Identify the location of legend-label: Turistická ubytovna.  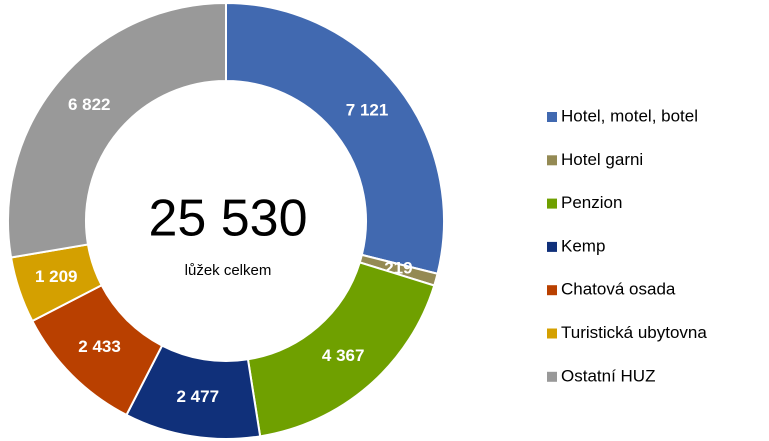
(634, 332).